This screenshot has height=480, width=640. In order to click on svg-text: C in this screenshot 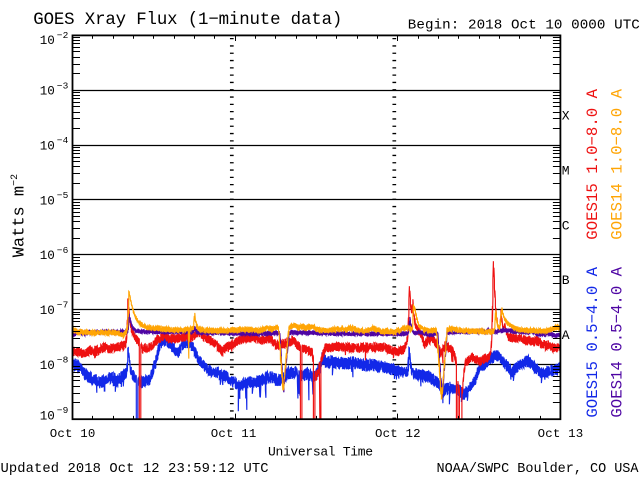, I will do `click(566, 225)`.